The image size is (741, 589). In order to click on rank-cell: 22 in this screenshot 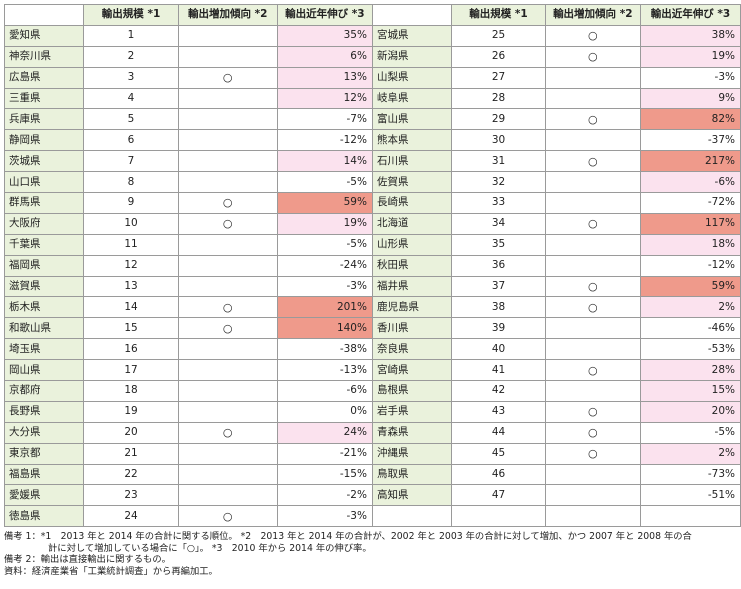, I will do `click(131, 474)`.